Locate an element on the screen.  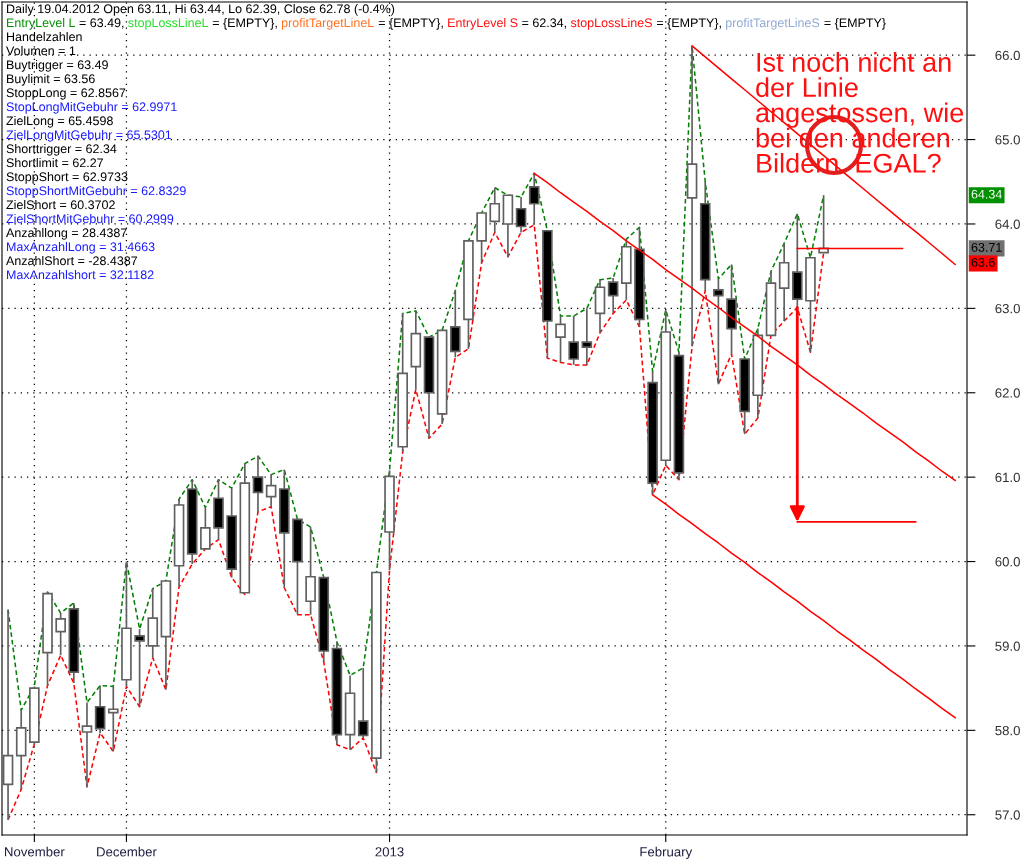
text: EntryLevel L = 63.49, stopLossLineL = {EMPTY}, profitTargetLineL = {EMPTY}, EntryLevel S = 62.34, stopLossLineS = {EMPTY}, profitTargetLineS = {EMPTY} is located at coordinates (446, 24).